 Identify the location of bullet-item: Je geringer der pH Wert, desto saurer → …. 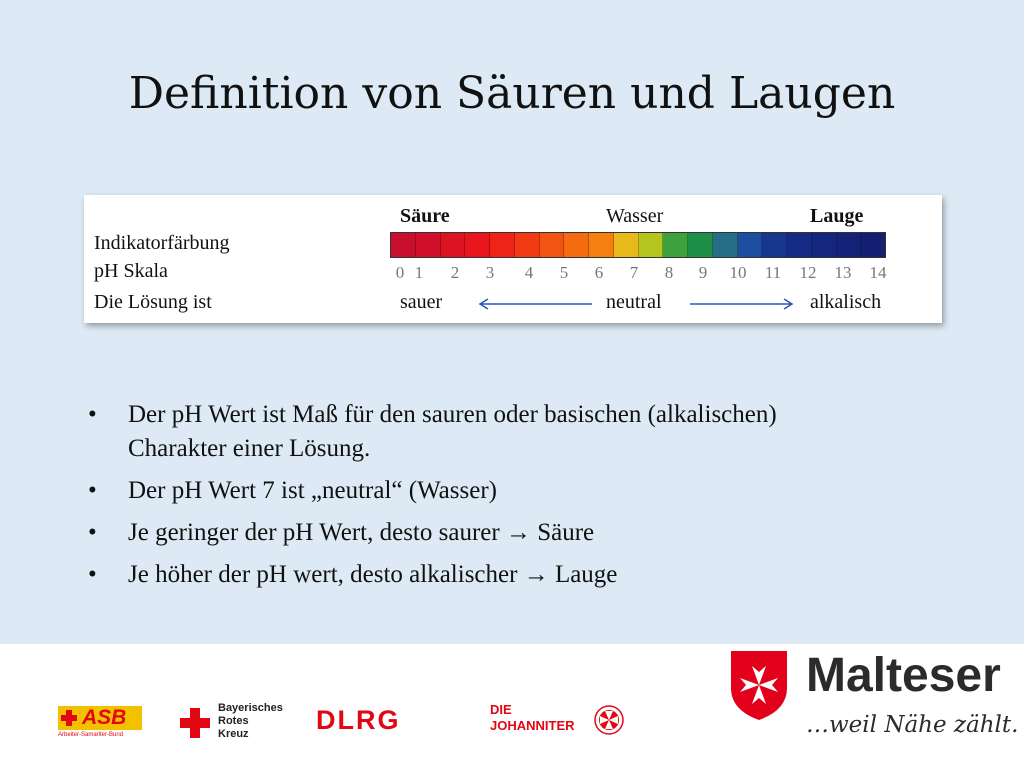
(468, 533).